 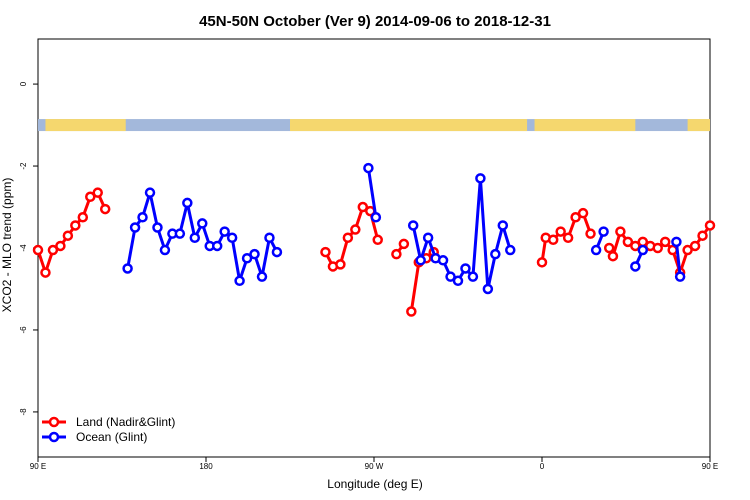 What do you see at coordinates (23, 166) in the screenshot?
I see `y-tick-label: -2` at bounding box center [23, 166].